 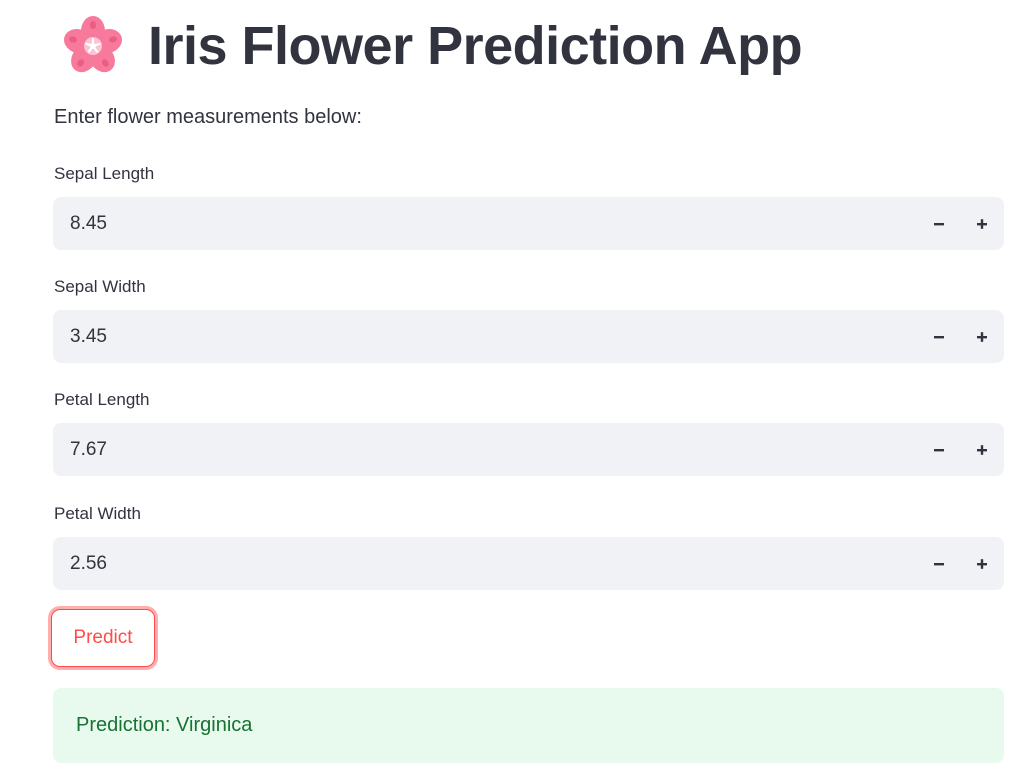 I want to click on prediction-result-alert: Prediction: Virginica, so click(x=528, y=725).